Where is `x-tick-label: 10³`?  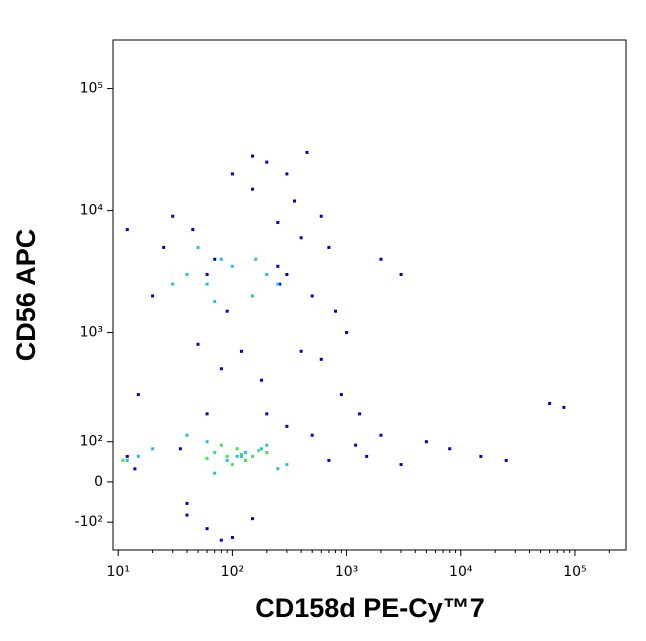 x-tick-label: 10³ is located at coordinates (346, 572).